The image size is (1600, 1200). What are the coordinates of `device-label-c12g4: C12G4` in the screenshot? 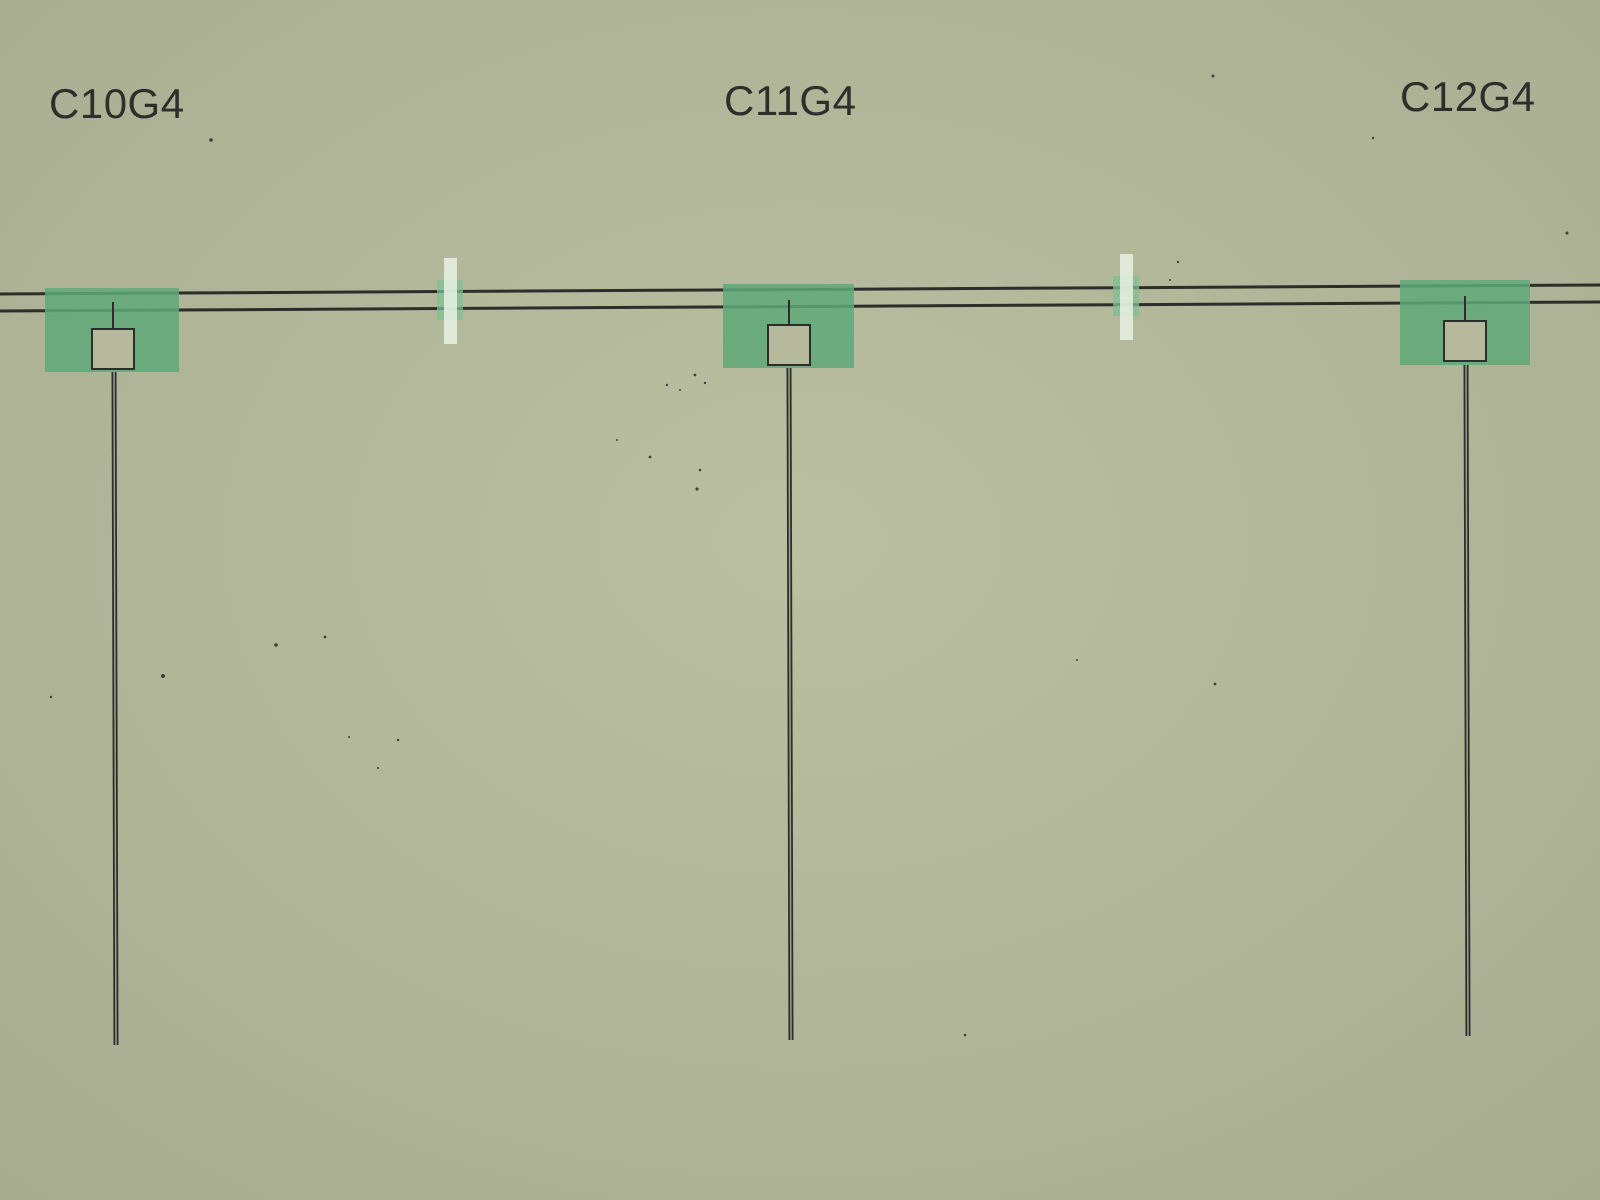 It's located at (1468, 96).